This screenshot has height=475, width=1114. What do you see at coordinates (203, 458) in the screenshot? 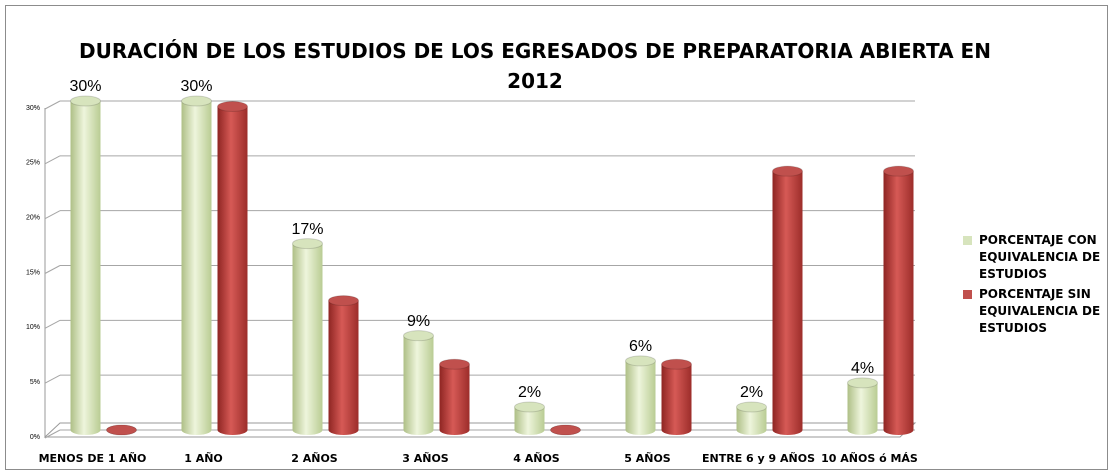
I see `x-tick-label: 1 AÑO` at bounding box center [203, 458].